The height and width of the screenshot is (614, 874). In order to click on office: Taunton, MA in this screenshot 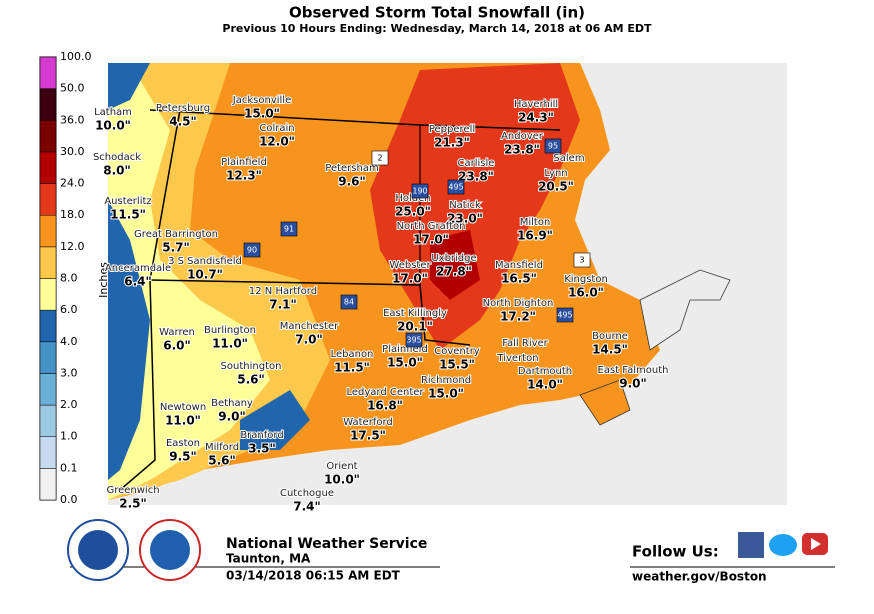, I will do `click(268, 559)`.